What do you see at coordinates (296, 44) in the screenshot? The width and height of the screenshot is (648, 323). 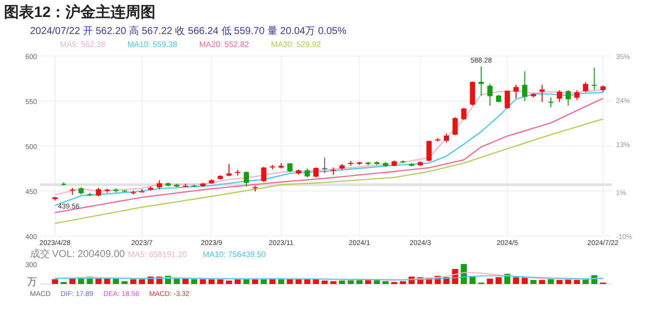 I see `text: MA30: 529.92` at bounding box center [296, 44].